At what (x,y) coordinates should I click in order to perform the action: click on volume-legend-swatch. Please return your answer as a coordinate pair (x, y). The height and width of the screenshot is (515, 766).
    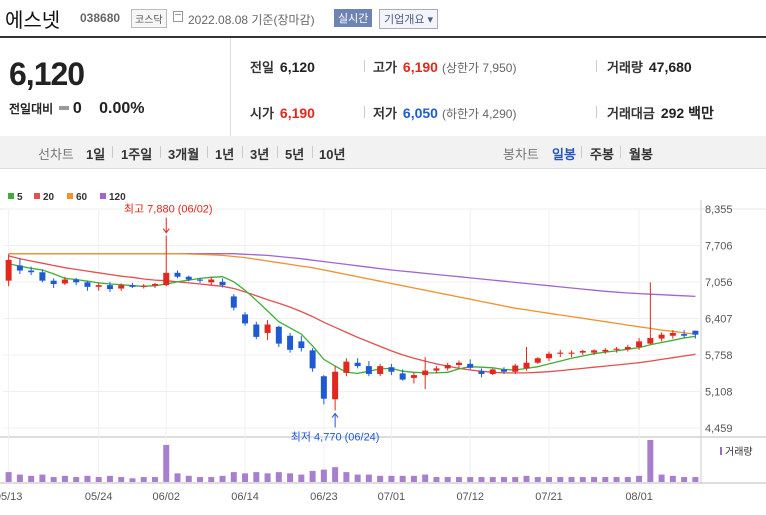
    Looking at the image, I should click on (721, 451).